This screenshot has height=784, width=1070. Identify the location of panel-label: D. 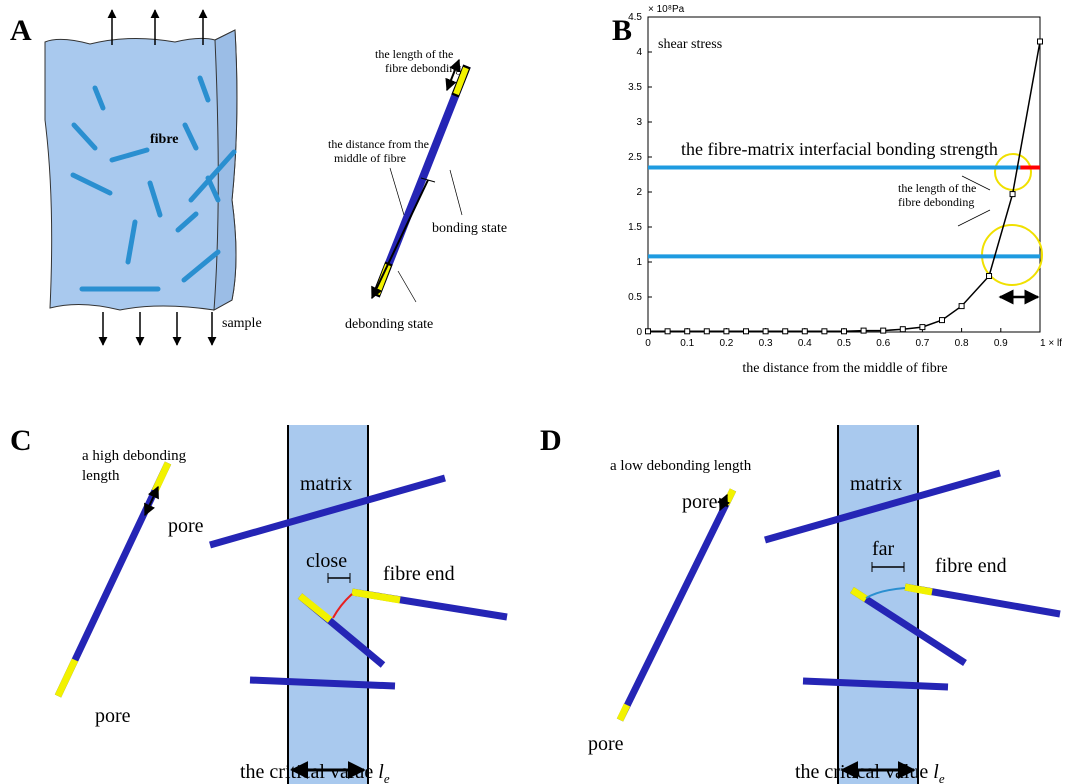
(551, 440).